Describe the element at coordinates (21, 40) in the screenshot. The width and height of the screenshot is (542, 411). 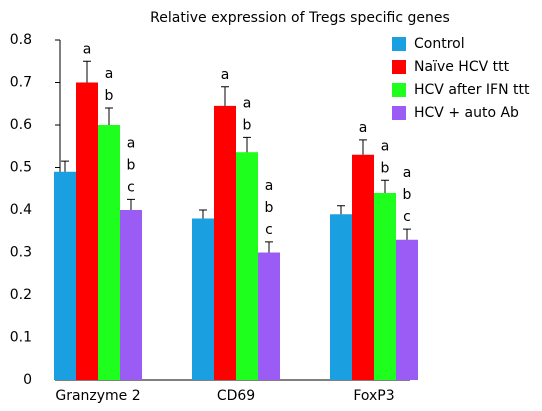
I see `y-tick-label: 0.8` at that location.